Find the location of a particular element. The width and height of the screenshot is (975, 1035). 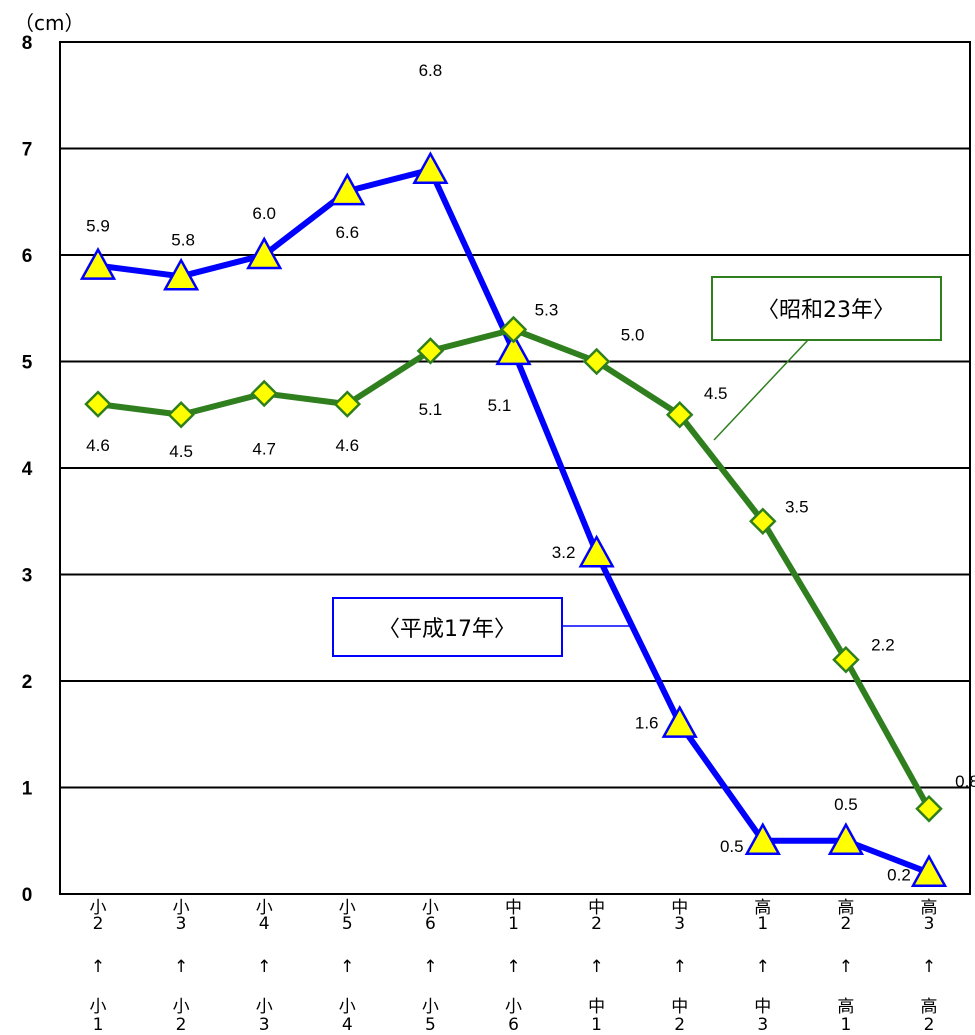

y-tick-label: 0 is located at coordinates (27, 895).